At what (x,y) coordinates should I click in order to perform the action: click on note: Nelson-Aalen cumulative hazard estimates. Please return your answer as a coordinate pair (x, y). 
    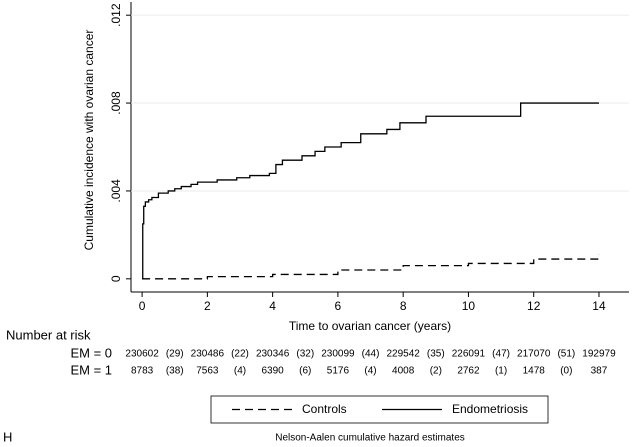
    Looking at the image, I should click on (370, 438).